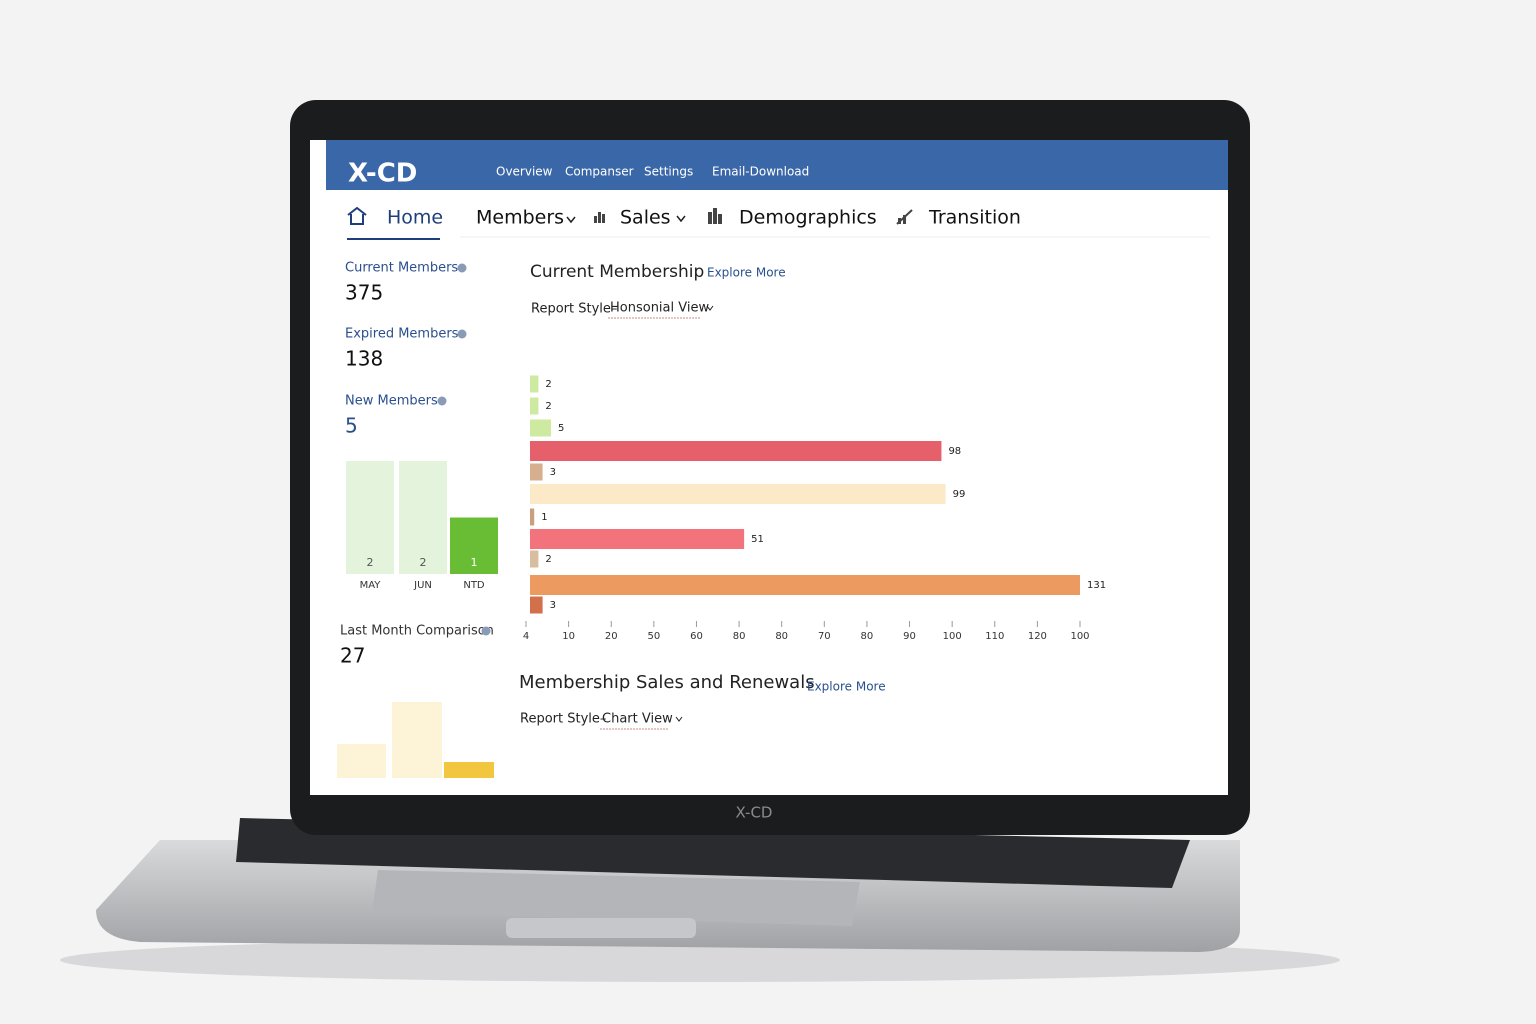 The image size is (1536, 1024). Describe the element at coordinates (391, 401) in the screenshot. I see `stat-label: New Members` at that location.